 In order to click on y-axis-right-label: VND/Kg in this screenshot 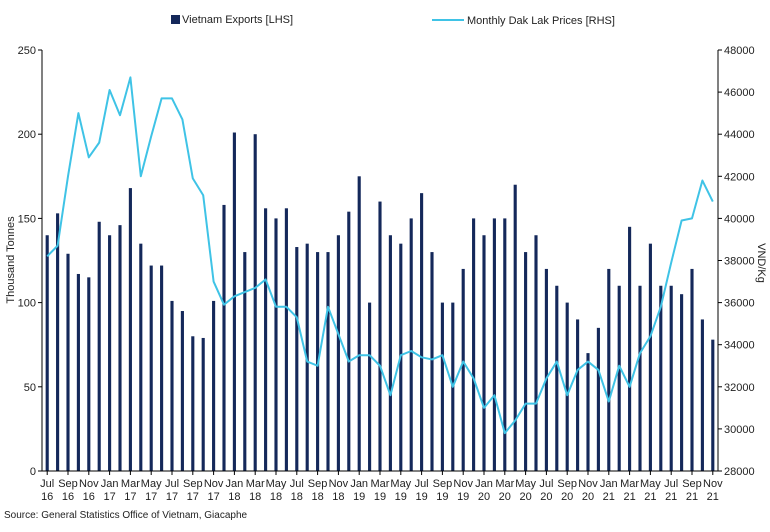, I will do `click(761, 263)`.